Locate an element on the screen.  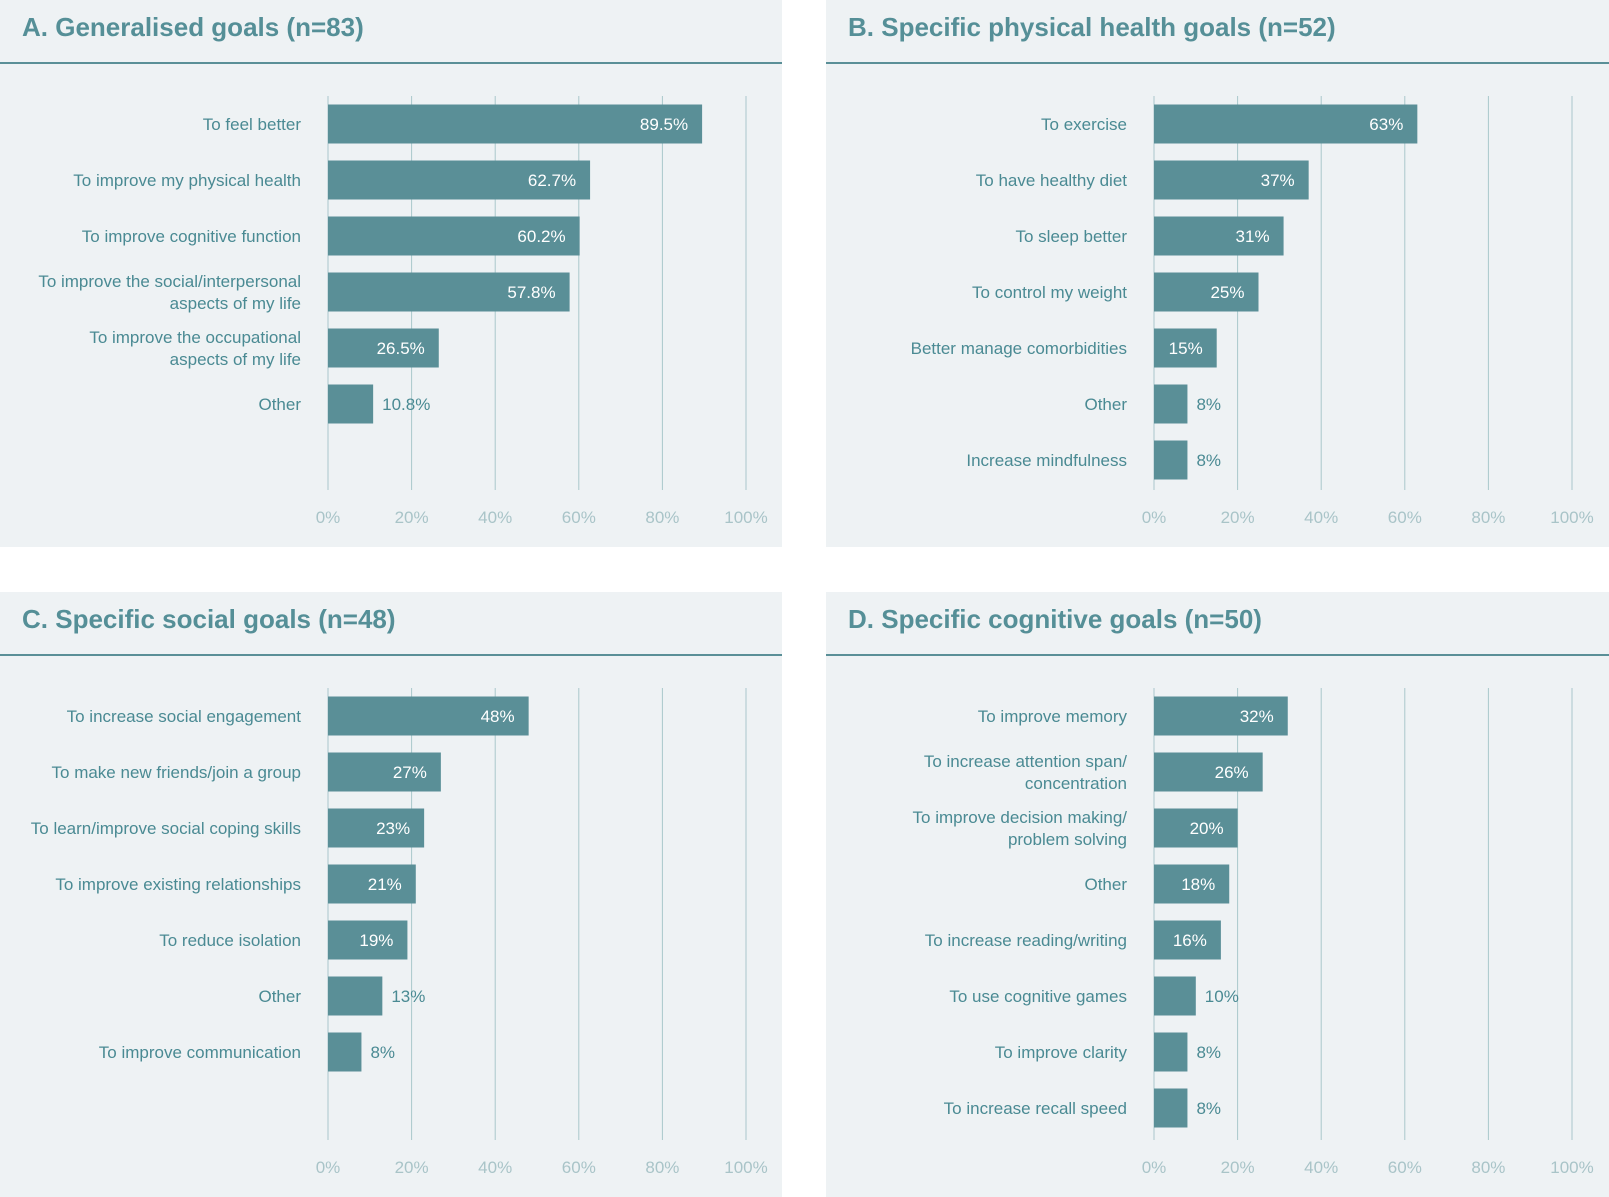
category-label: Better manage comorbidities is located at coordinates (1019, 348).